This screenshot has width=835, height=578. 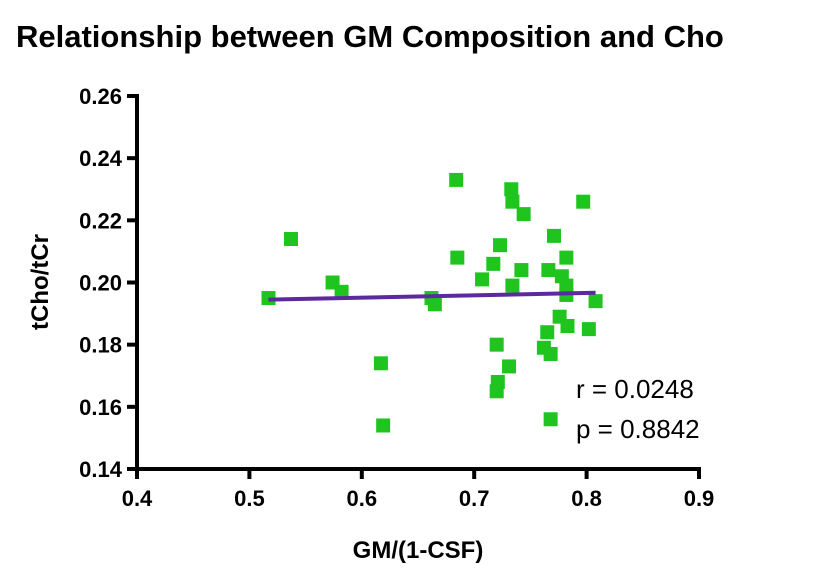 I want to click on x-axis-title: GM/(1-CSF), so click(x=418, y=550).